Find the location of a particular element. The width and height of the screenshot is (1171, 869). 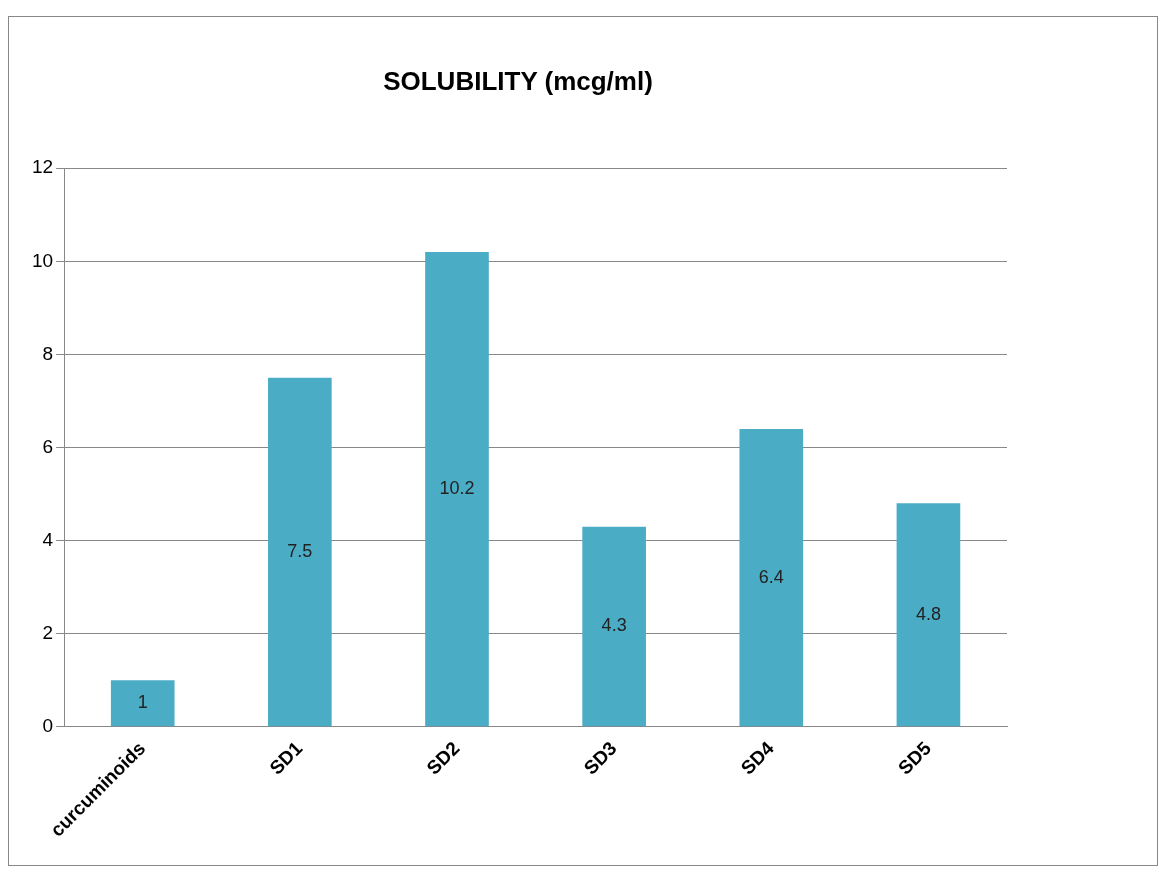

y-tick-label: 6 is located at coordinates (48, 446).